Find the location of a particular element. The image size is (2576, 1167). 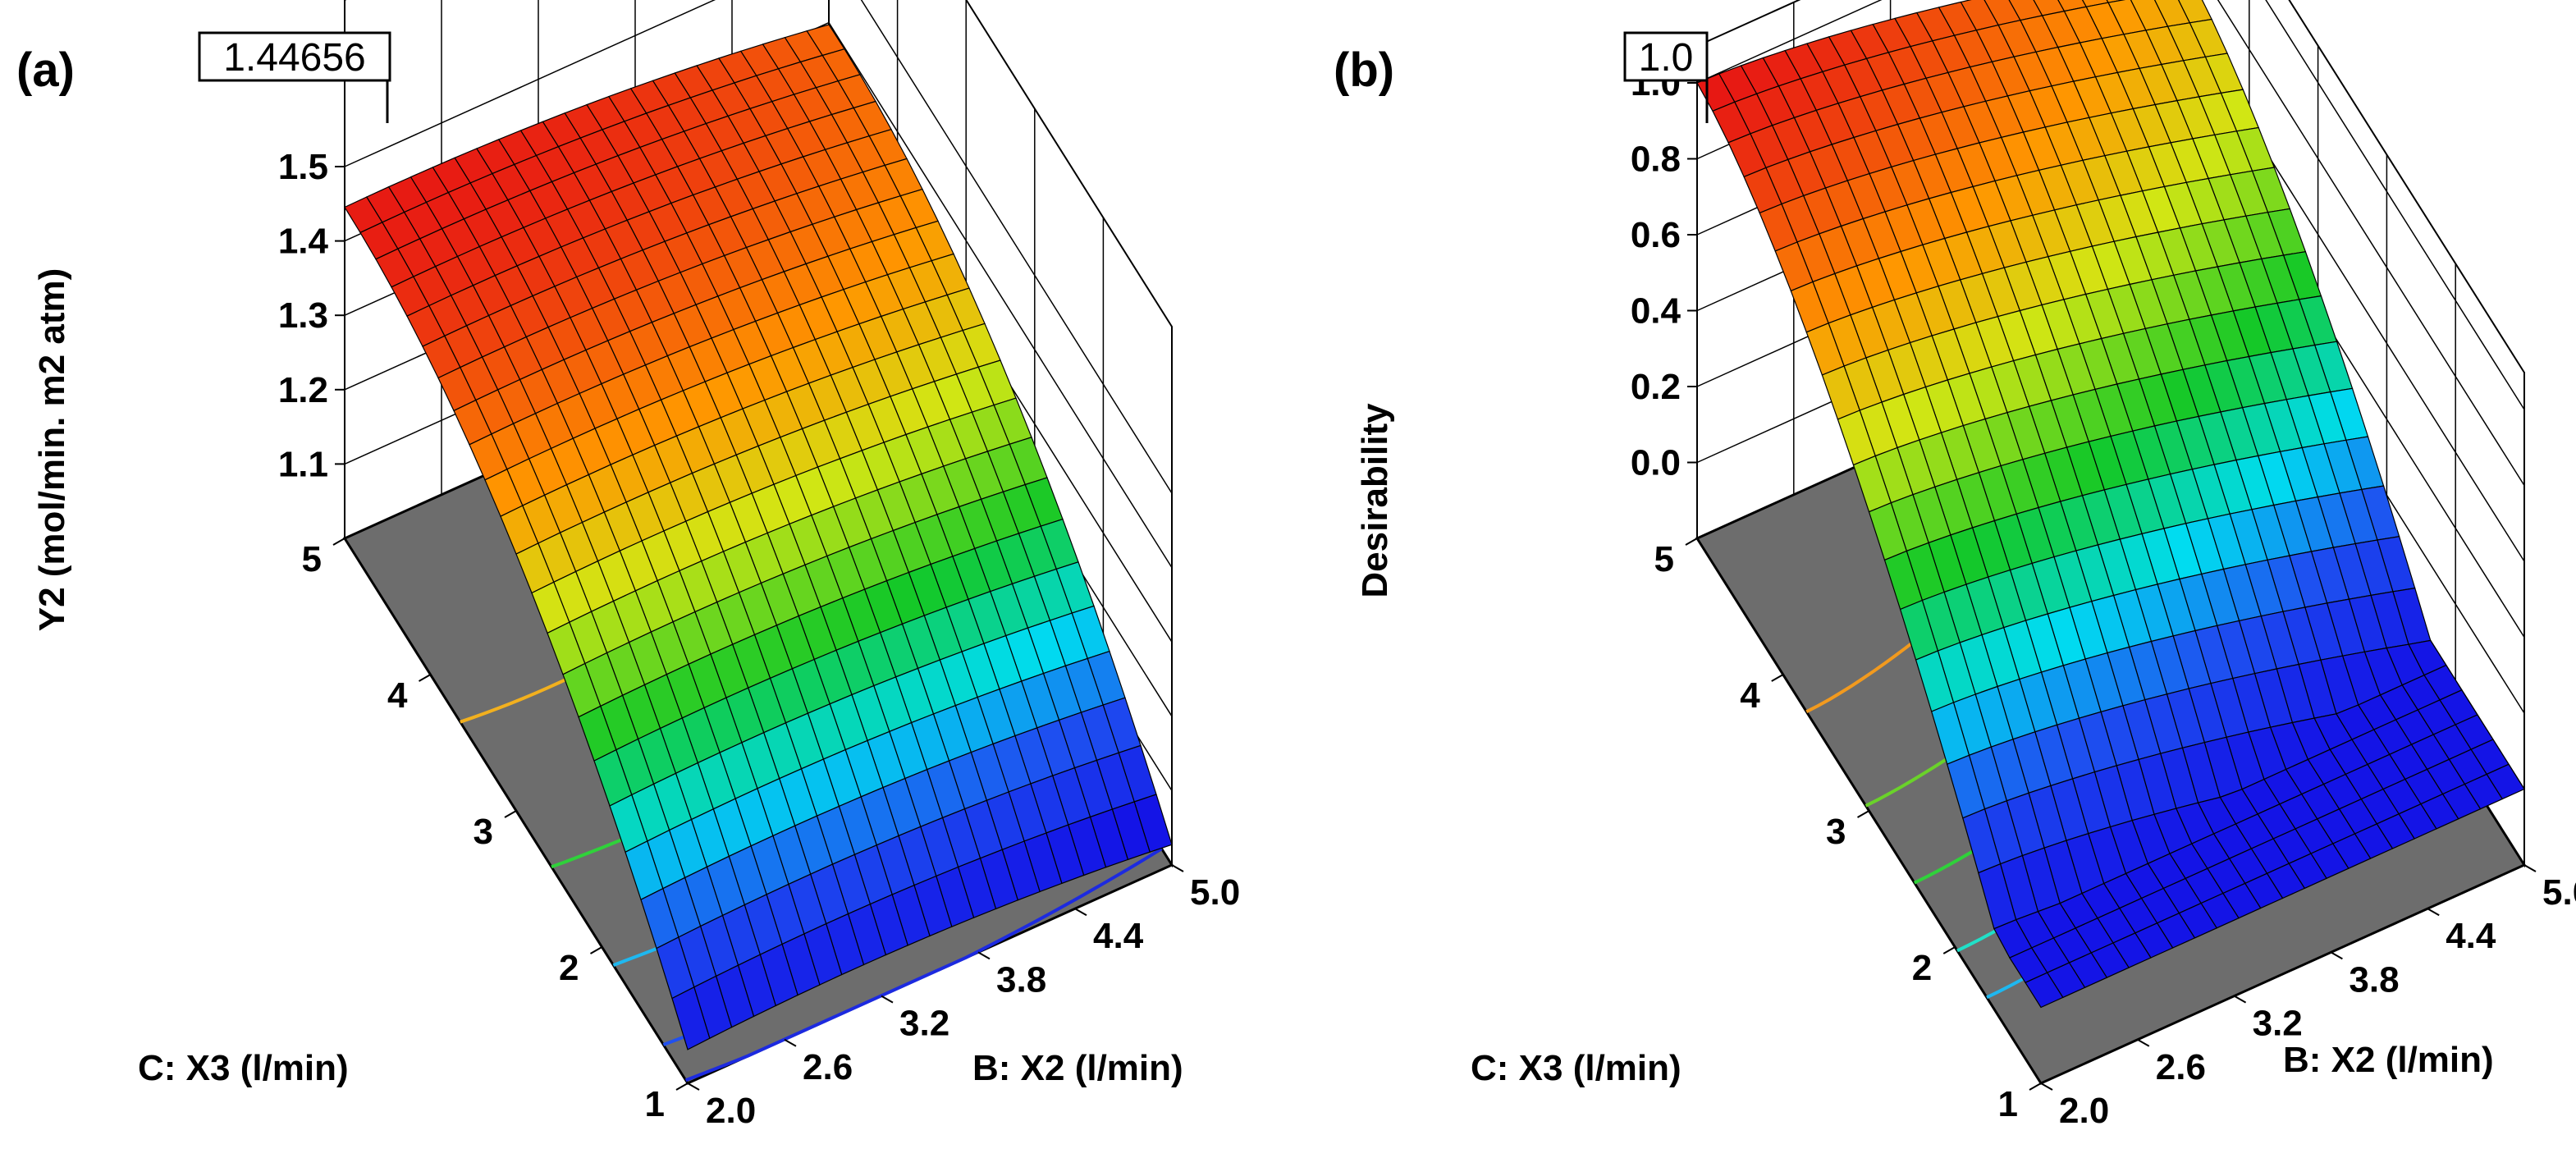

panel-b-flag-box is located at coordinates (1666, 56).